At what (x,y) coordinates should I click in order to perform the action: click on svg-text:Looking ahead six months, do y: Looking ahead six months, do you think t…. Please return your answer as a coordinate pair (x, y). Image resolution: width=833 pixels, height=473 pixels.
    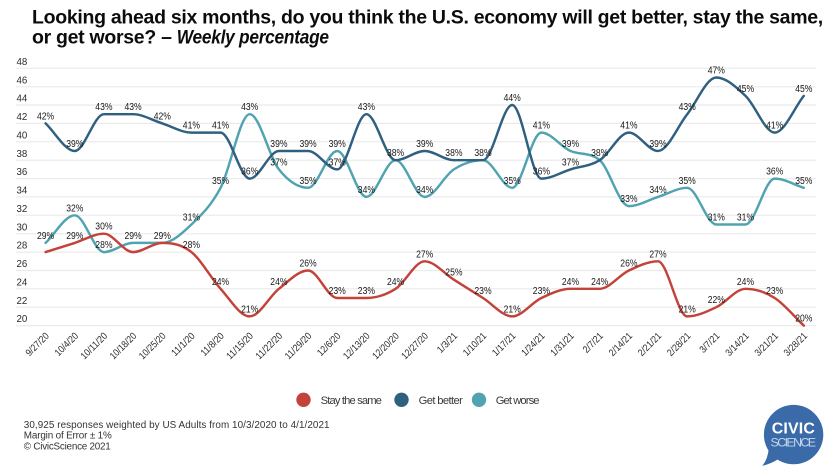
    Looking at the image, I should click on (427, 18).